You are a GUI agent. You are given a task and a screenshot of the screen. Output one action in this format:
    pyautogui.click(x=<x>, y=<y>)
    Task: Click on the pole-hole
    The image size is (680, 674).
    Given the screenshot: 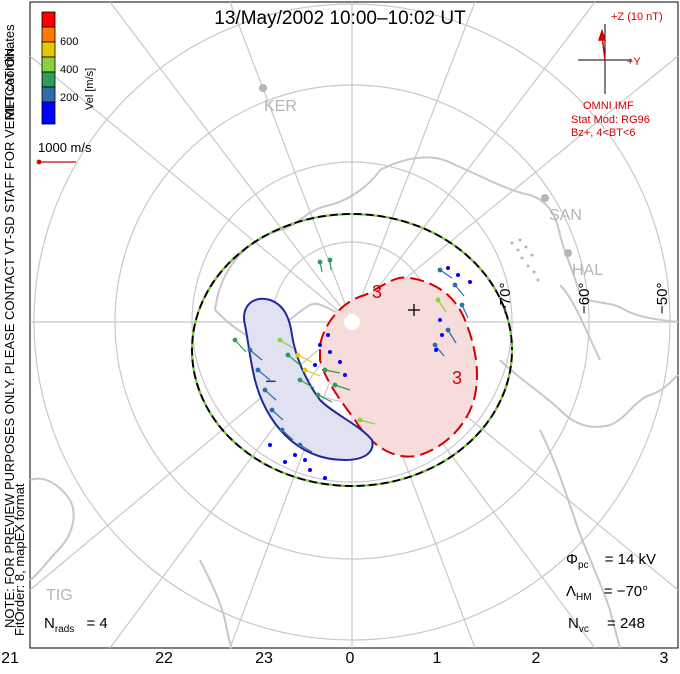 What is the action you would take?
    pyautogui.click(x=352, y=322)
    